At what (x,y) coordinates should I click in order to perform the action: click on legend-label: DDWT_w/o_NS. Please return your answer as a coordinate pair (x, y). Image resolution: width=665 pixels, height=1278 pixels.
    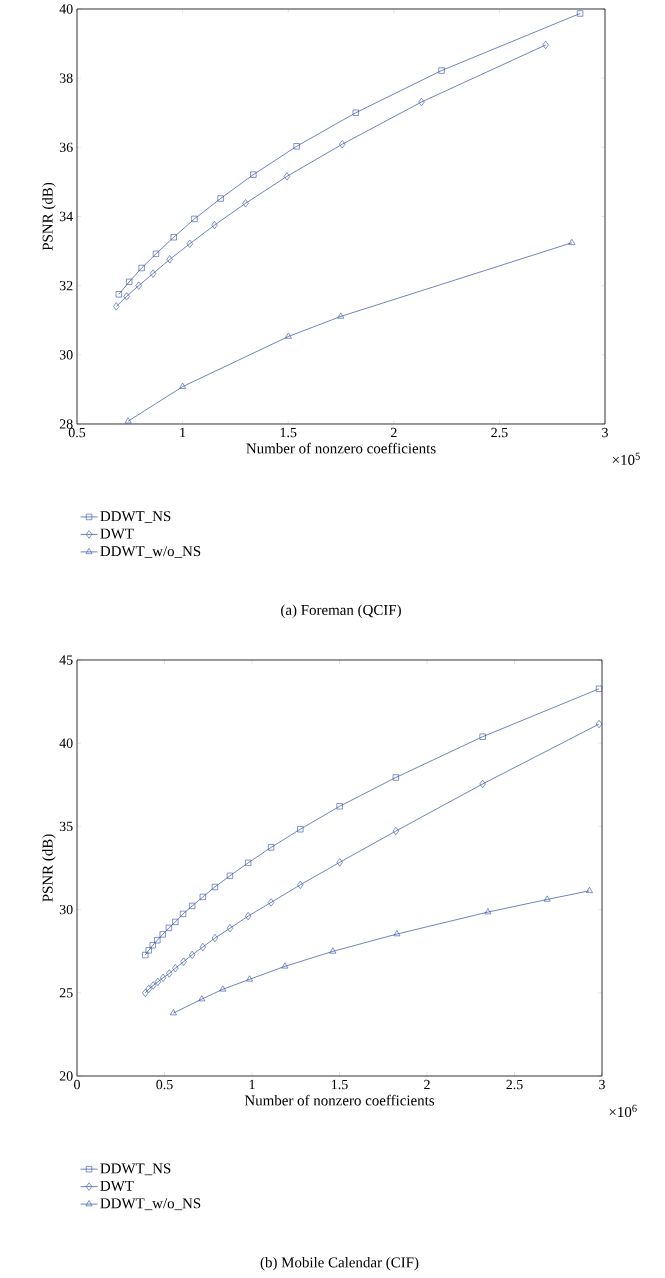
    Looking at the image, I should click on (150, 1204).